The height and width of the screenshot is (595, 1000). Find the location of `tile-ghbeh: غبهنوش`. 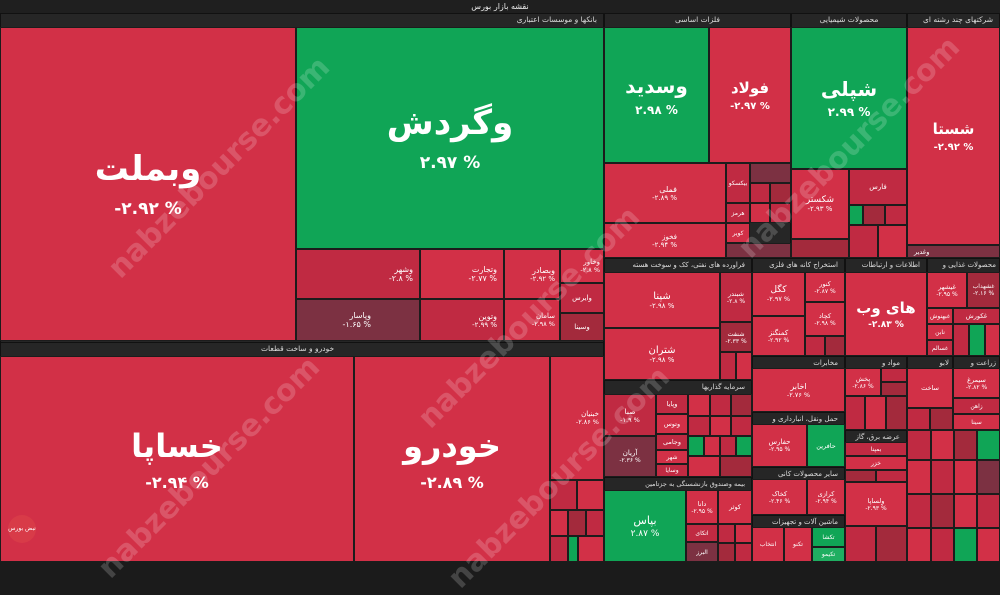

tile-ghbeh: غبهنوش is located at coordinates (940, 316).